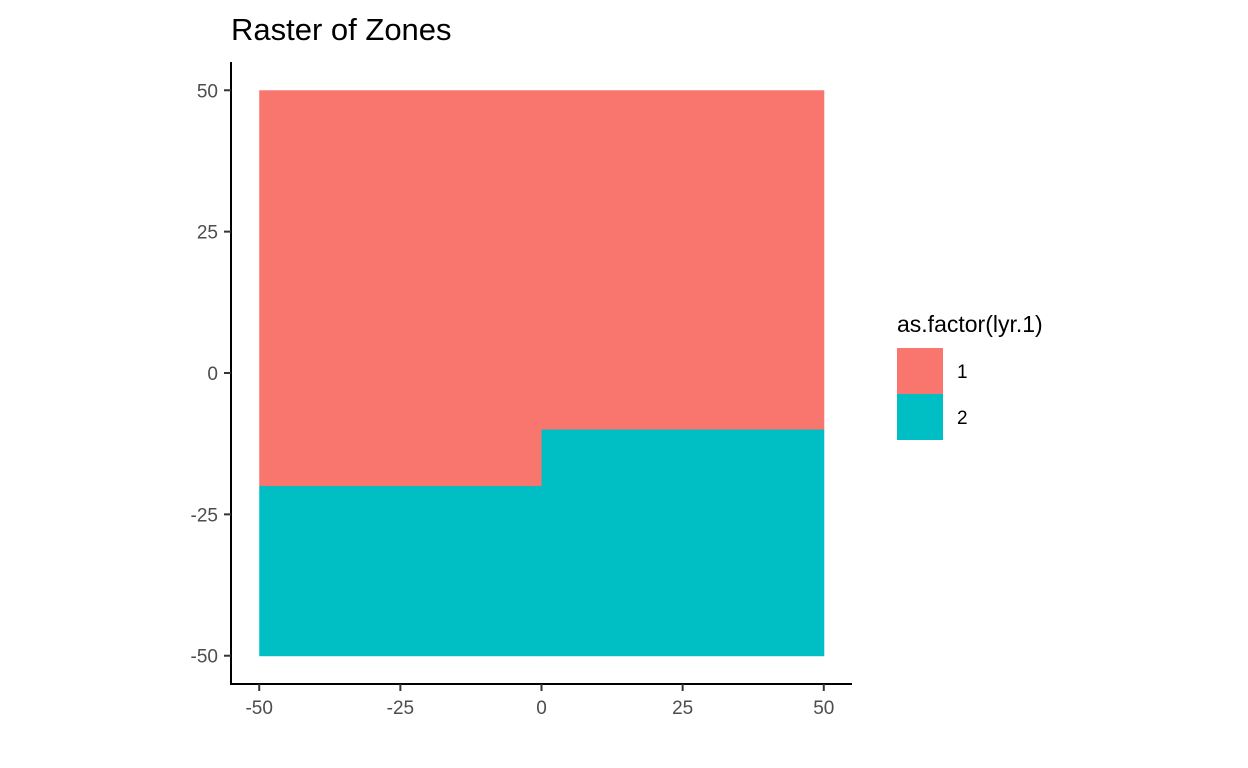 This screenshot has height=768, width=1248. What do you see at coordinates (682, 708) in the screenshot?
I see `x-tick-label: 25` at bounding box center [682, 708].